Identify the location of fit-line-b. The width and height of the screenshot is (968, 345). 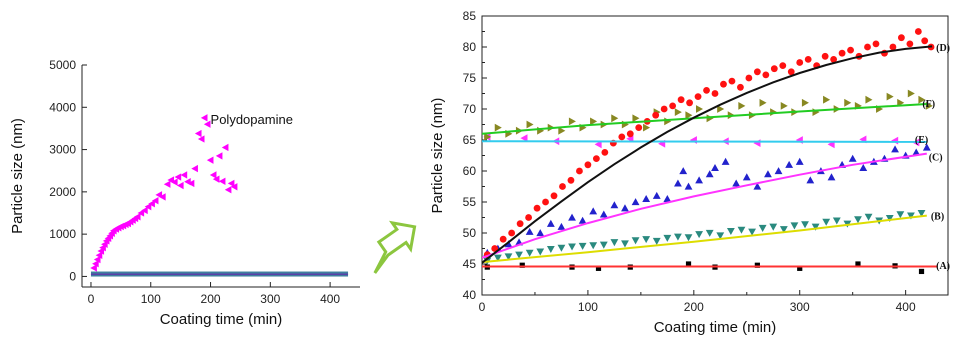
(704, 239).